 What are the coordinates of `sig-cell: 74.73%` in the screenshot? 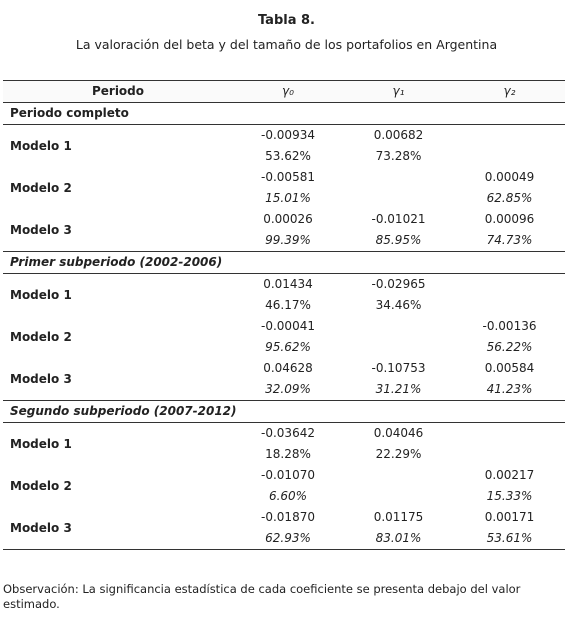 It's located at (509, 240).